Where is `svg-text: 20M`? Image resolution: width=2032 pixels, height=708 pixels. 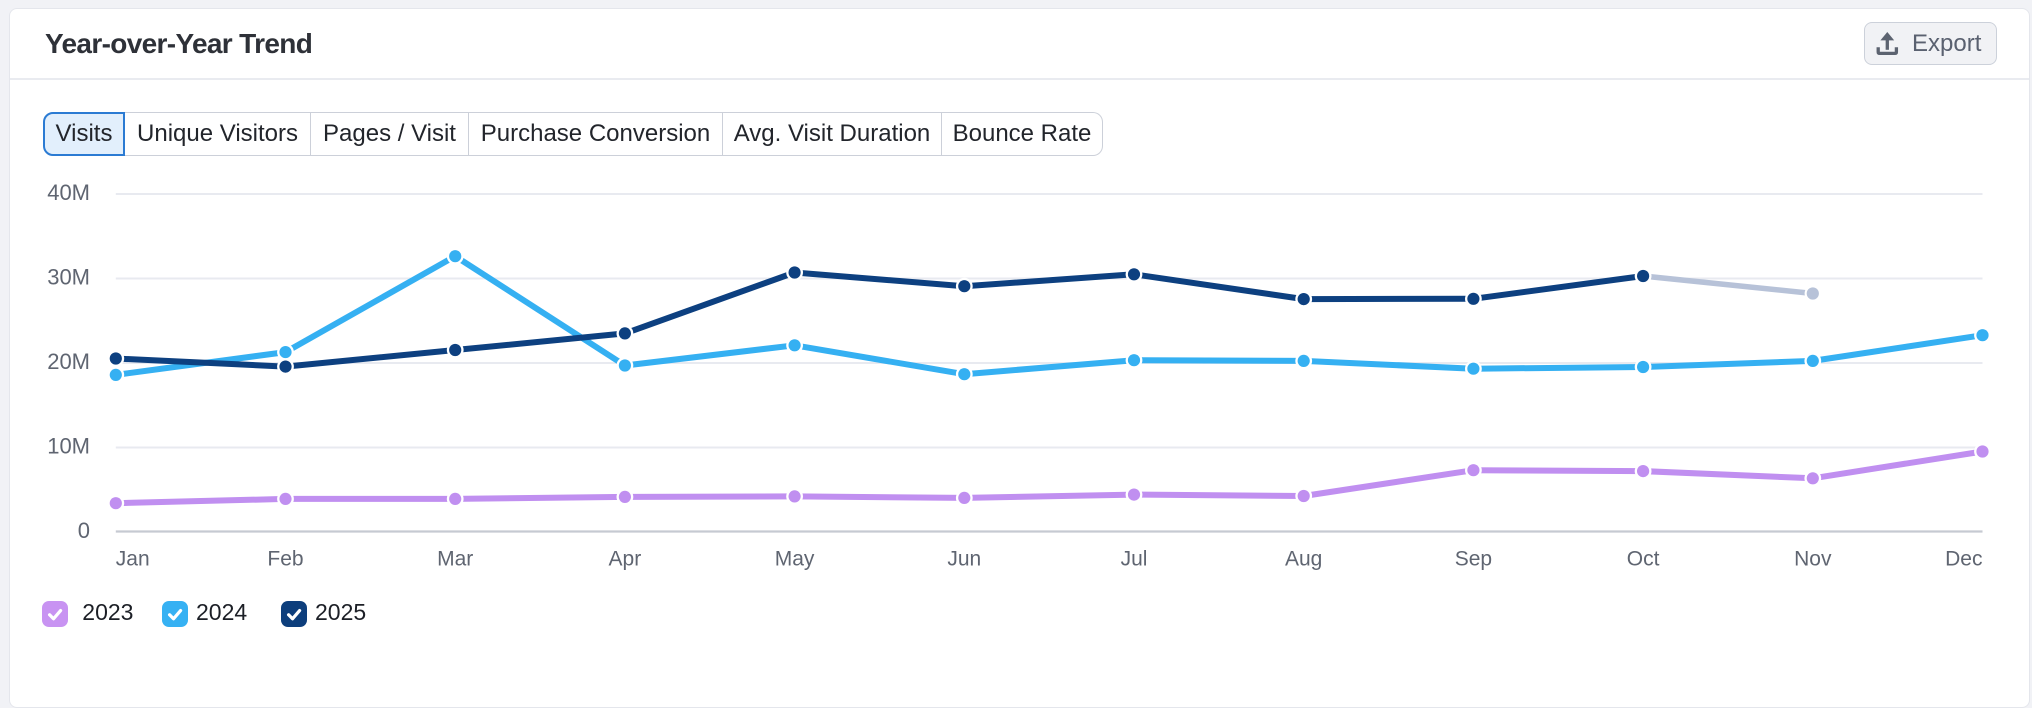
svg-text: 20M is located at coordinates (68, 361).